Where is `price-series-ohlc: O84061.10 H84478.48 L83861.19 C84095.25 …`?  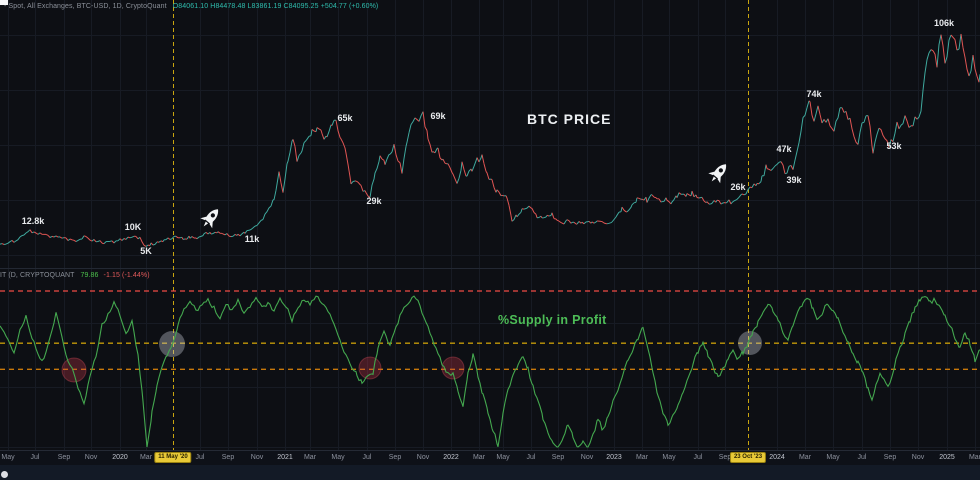 price-series-ohlc: O84061.10 H84478.48 L83861.19 C84095.25 … is located at coordinates (275, 6).